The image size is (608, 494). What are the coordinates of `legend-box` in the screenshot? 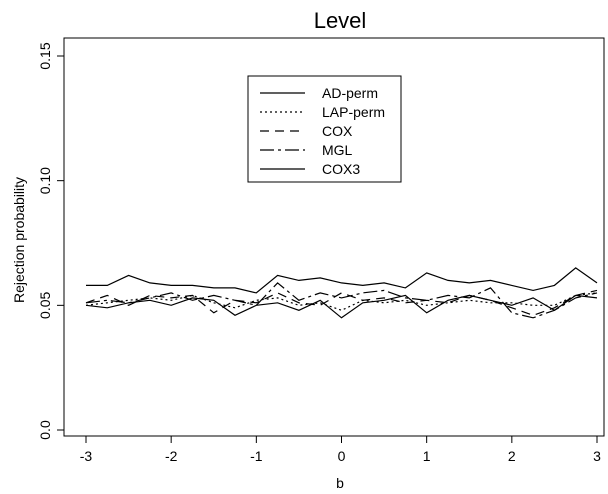 It's located at (324, 129).